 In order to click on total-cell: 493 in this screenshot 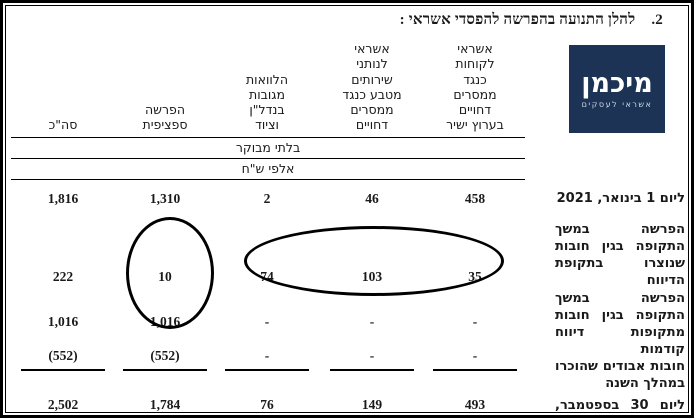, I will do `click(475, 404)`.